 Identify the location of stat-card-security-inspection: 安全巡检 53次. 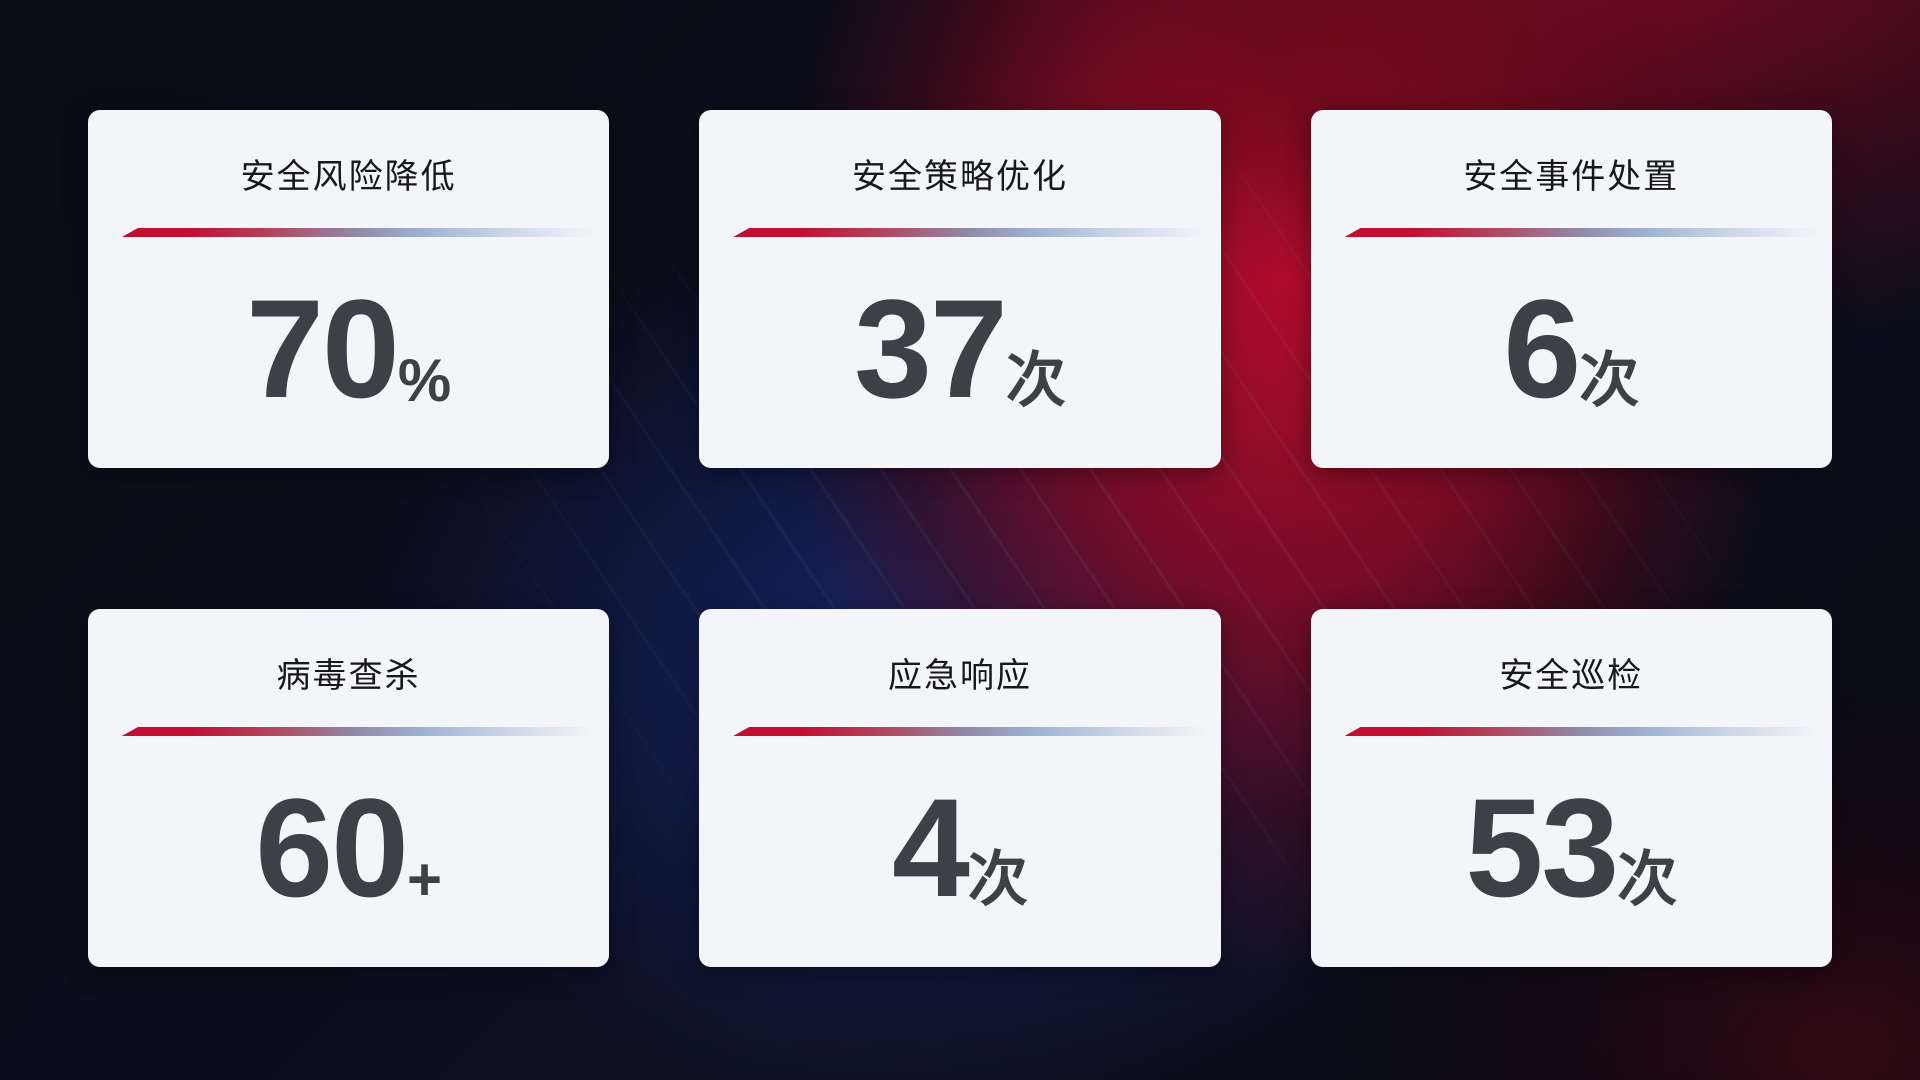
(1571, 788).